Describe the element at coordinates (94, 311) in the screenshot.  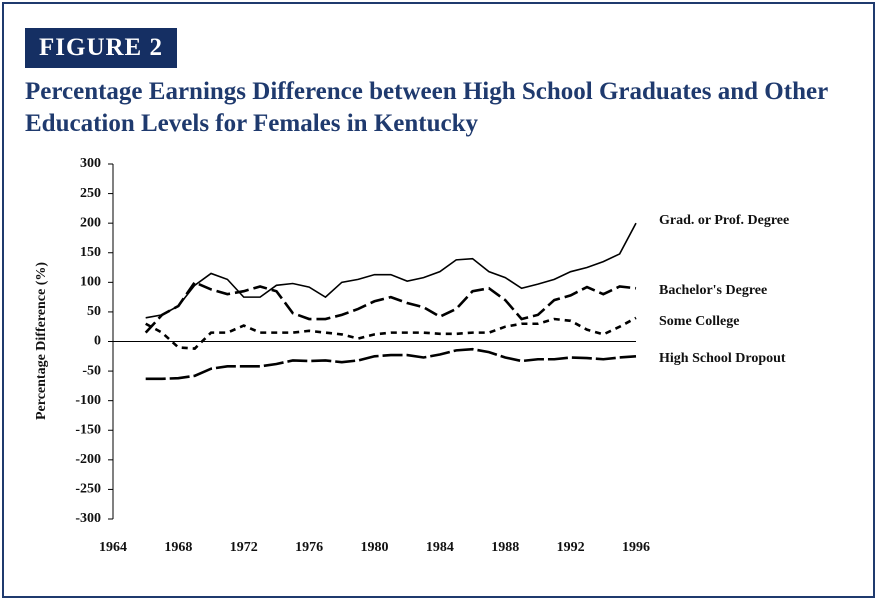
I see `y-tick-label: 50` at that location.